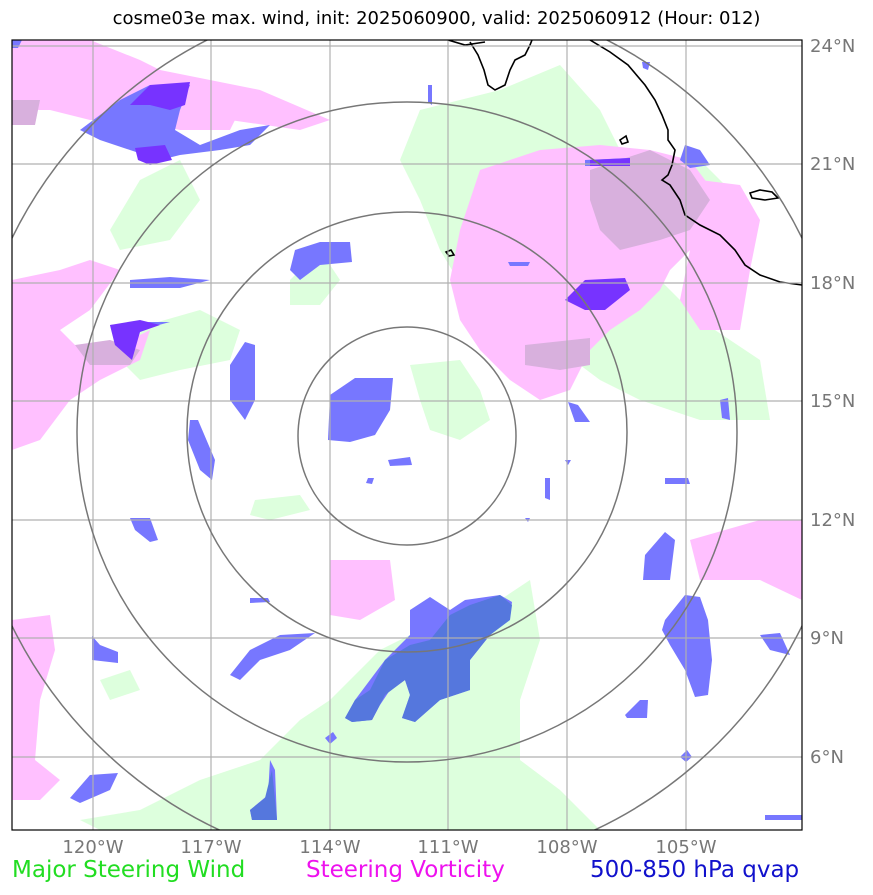 The height and width of the screenshot is (895, 873). Describe the element at coordinates (832, 164) in the screenshot. I see `lat-label: 21°N` at that location.